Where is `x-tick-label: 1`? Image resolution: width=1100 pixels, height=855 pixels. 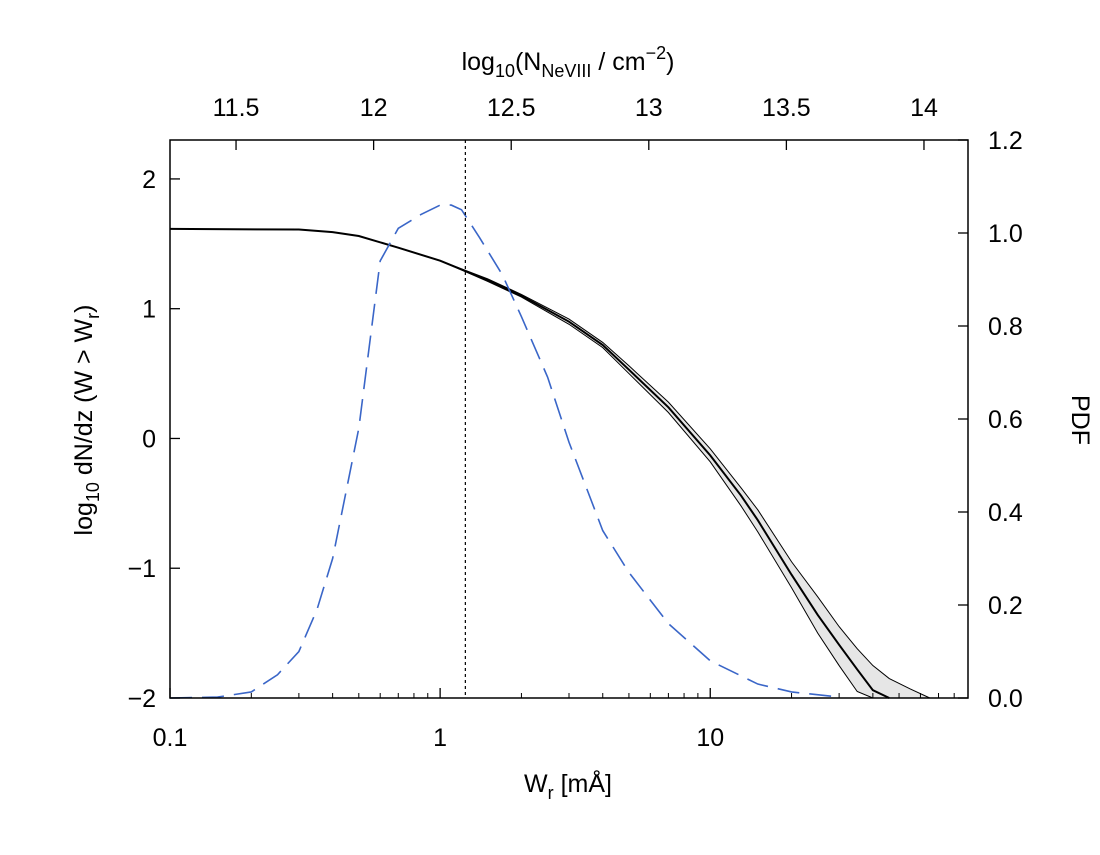
x-tick-label: 1 is located at coordinates (440, 738).